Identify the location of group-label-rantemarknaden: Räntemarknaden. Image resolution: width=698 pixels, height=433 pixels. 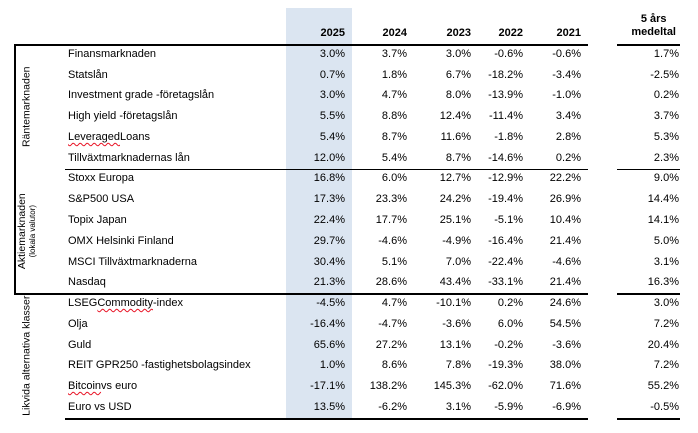
(27, 106).